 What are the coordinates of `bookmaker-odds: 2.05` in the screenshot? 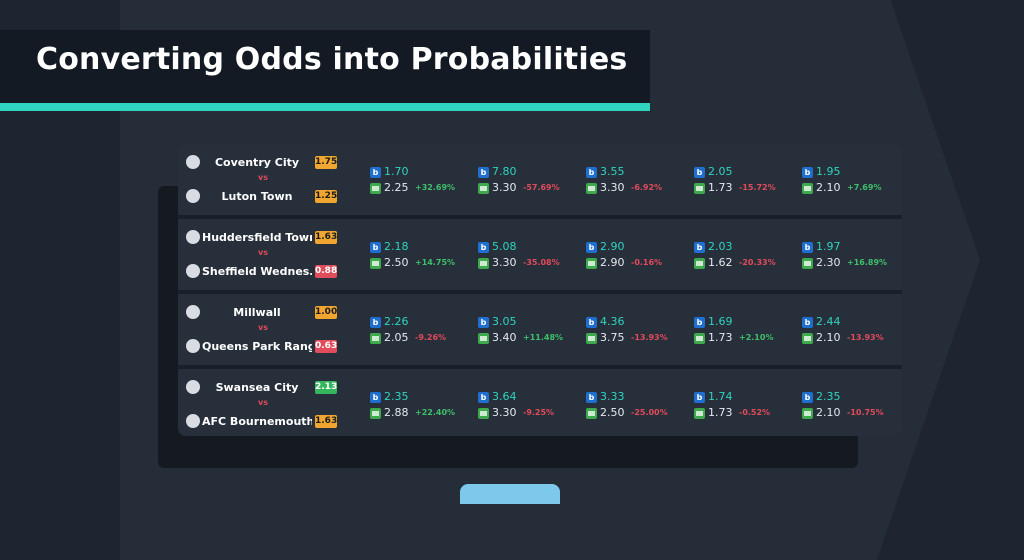 It's located at (720, 171).